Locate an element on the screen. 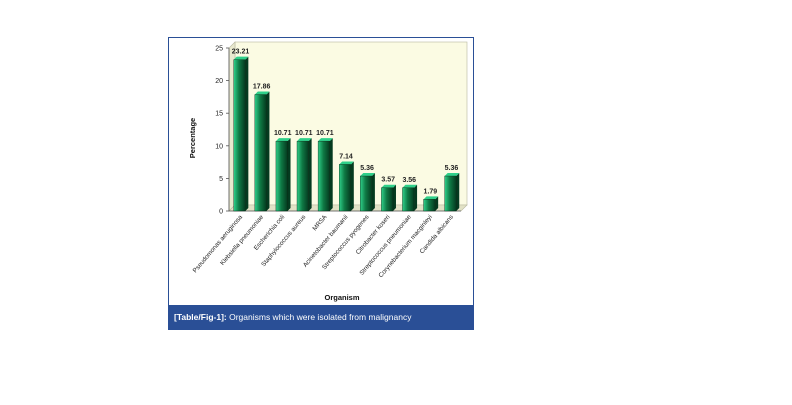  value-label: 17.86 is located at coordinates (262, 87).